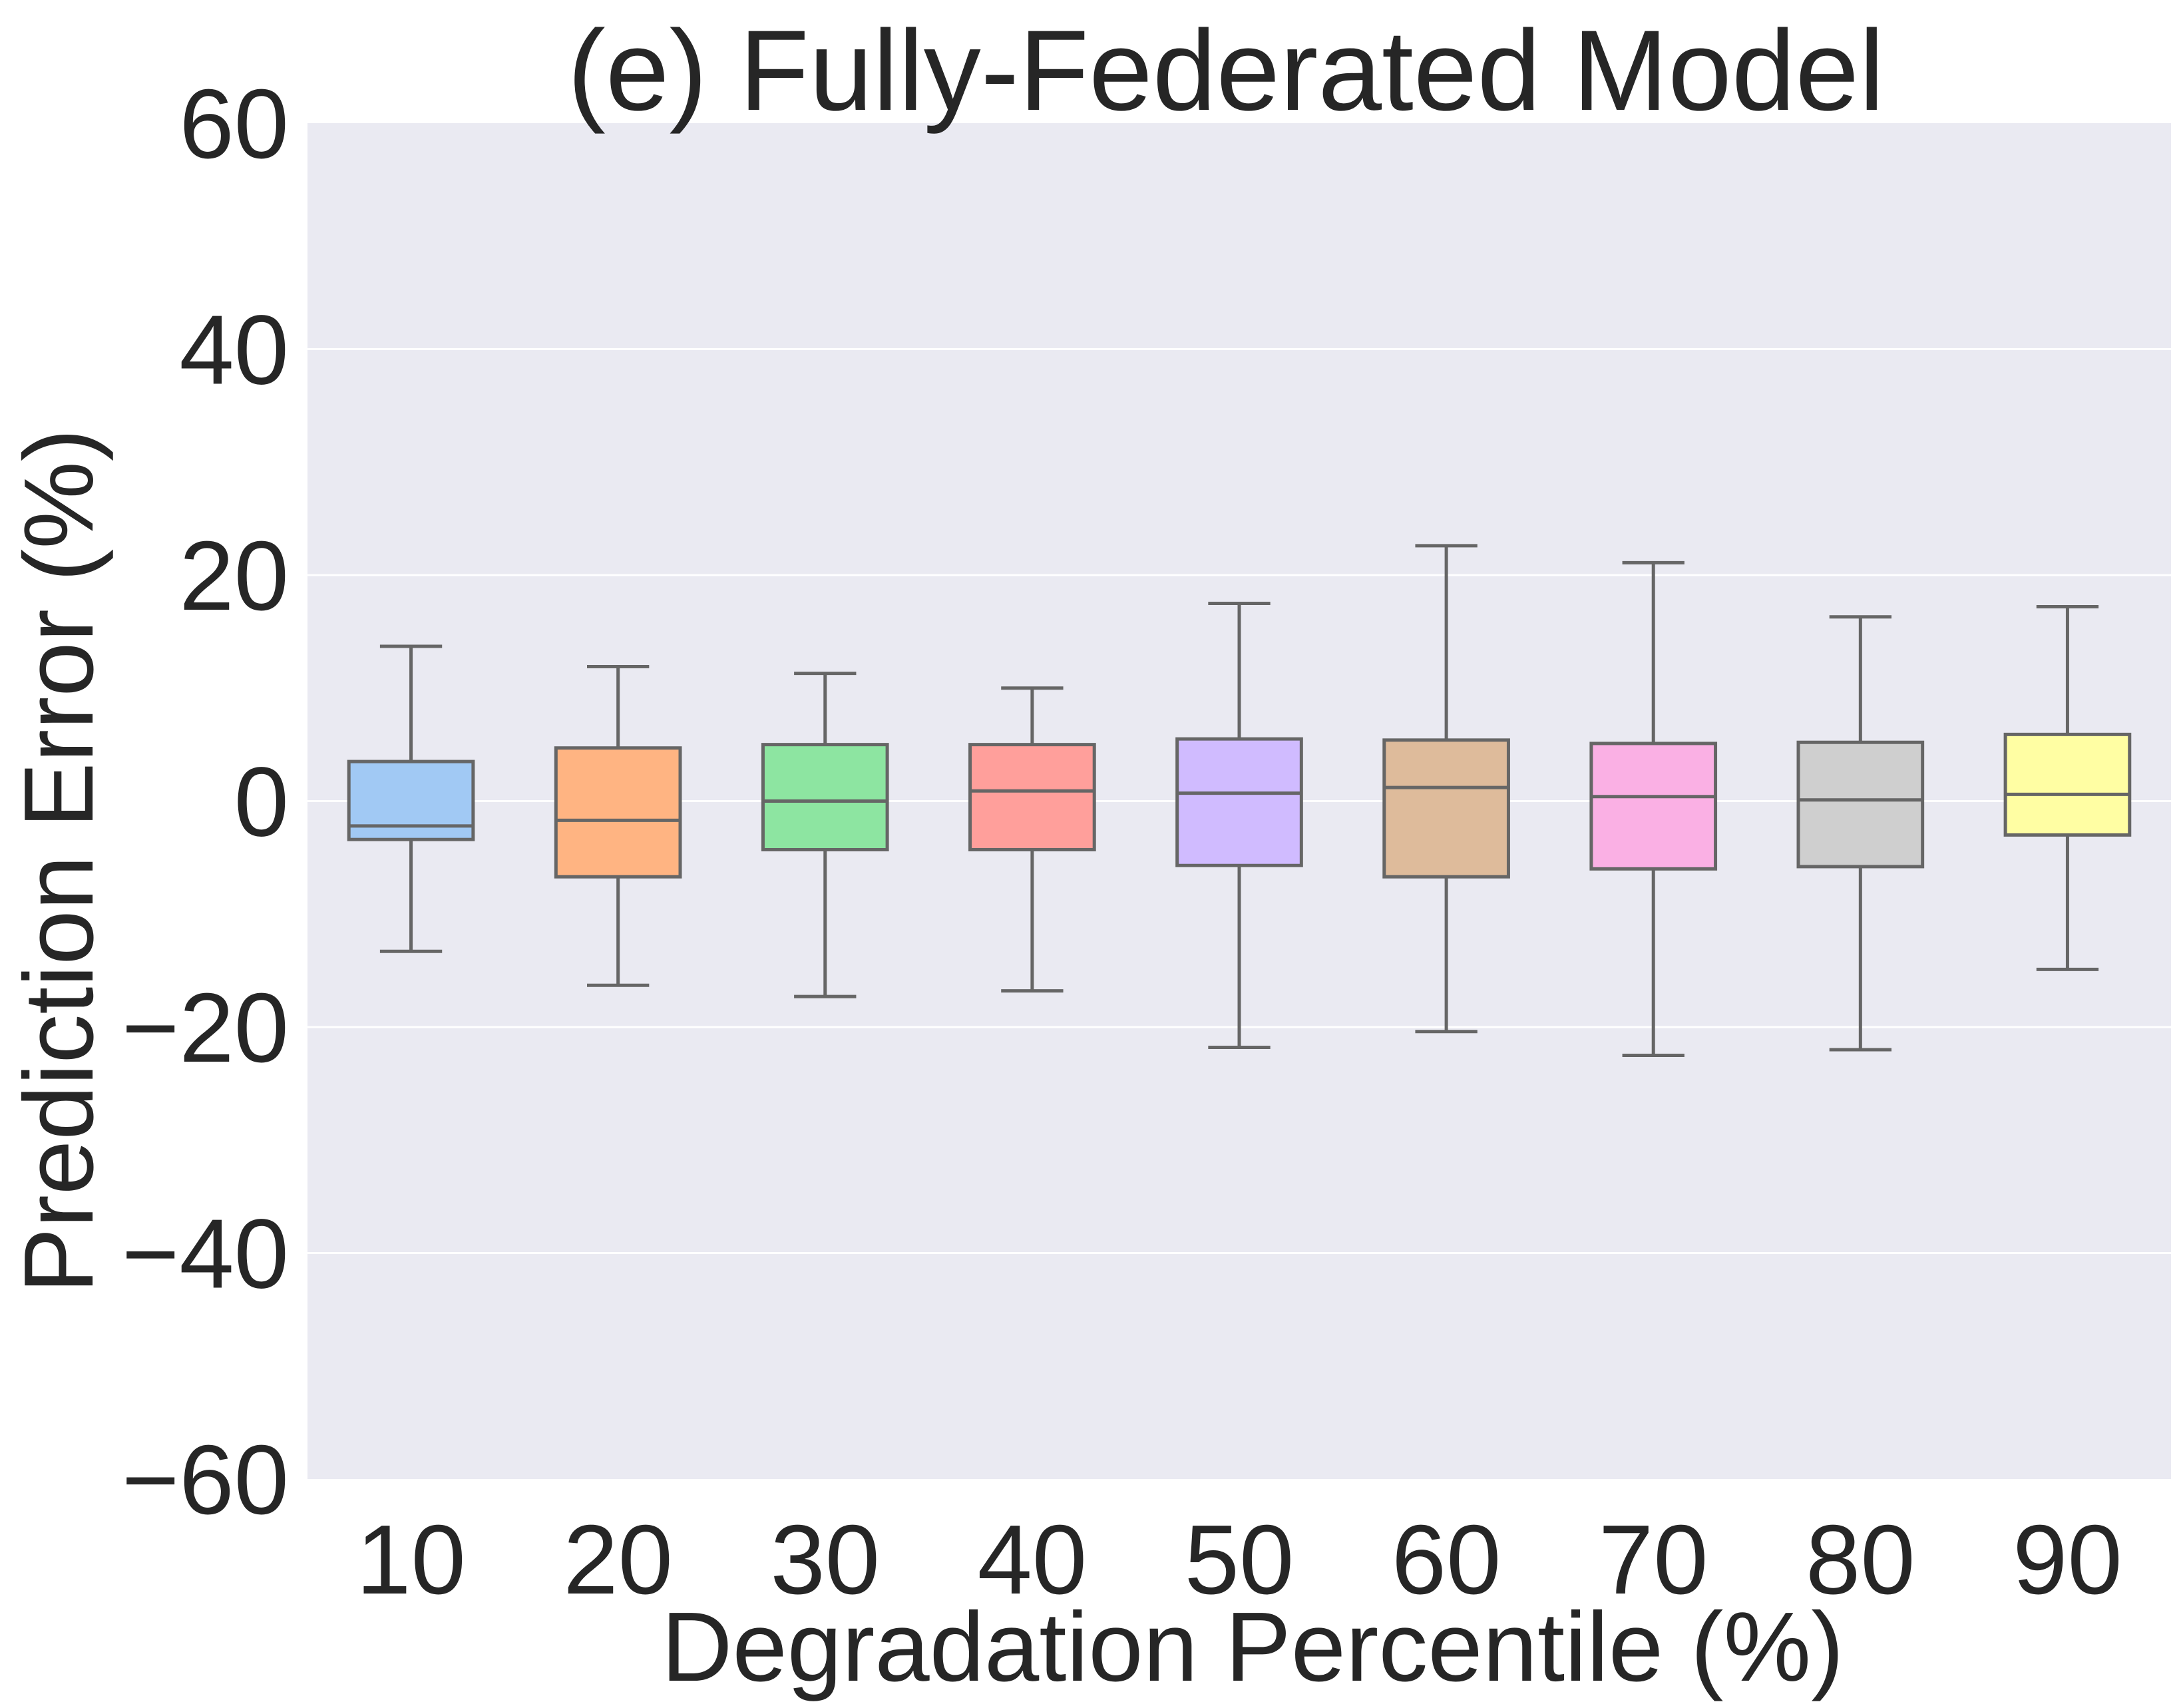 This screenshot has width=2183, height=1708. What do you see at coordinates (59, 861) in the screenshot?
I see `y-axis-title: Prediction Error (%)` at bounding box center [59, 861].